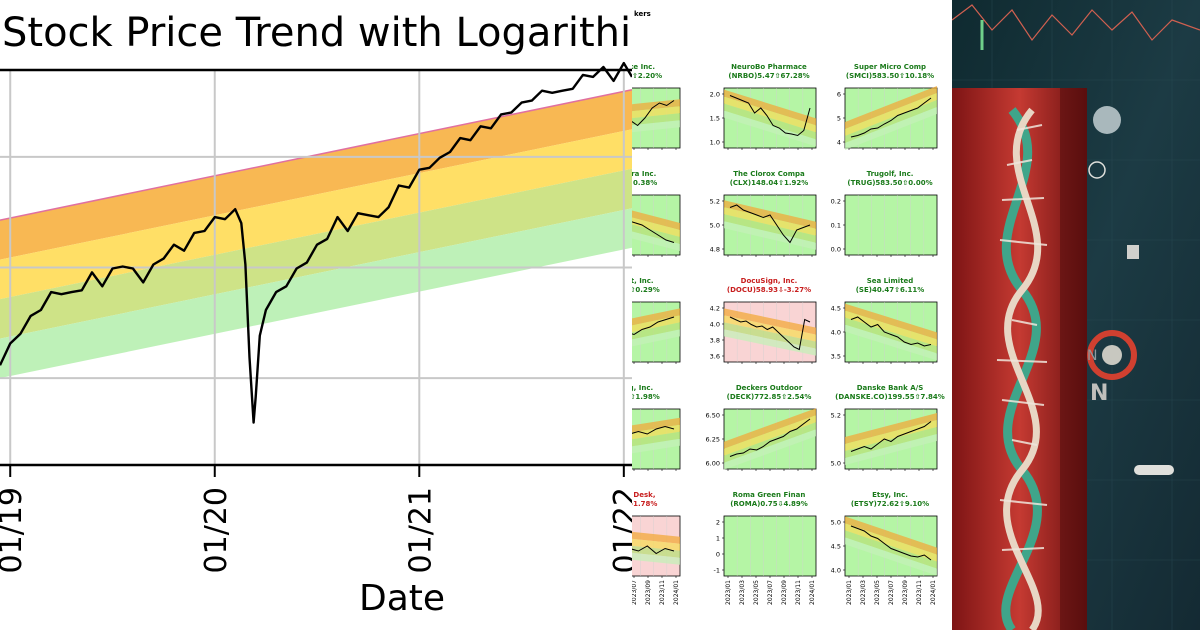 The image size is (1200, 630). Describe the element at coordinates (316, 33) in the screenshot. I see `main-chart-title: Stock Price Trend with Logarithi` at that location.